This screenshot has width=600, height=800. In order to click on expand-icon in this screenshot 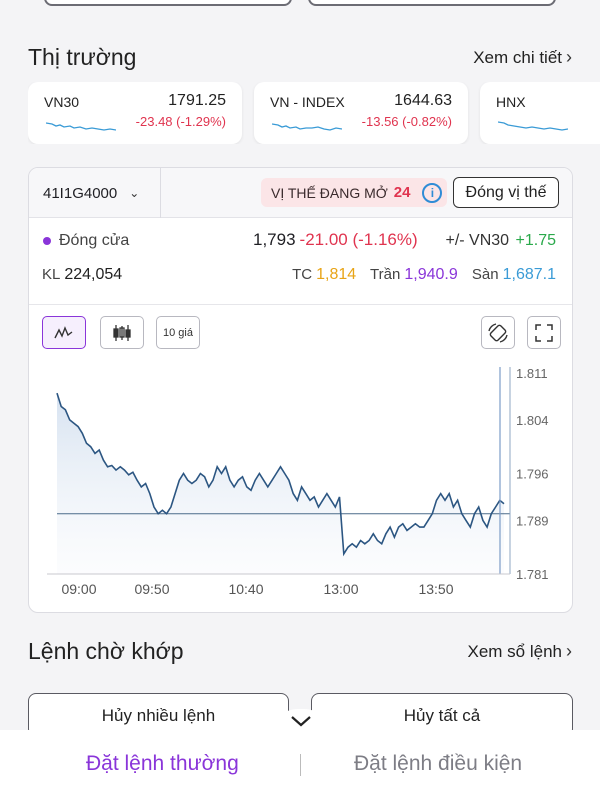, I will do `click(544, 332)`.